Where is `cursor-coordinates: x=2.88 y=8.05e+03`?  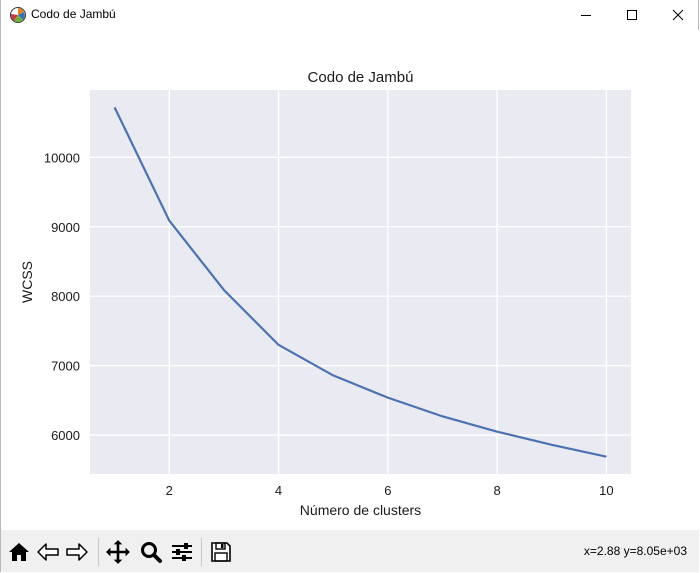 cursor-coordinates: x=2.88 y=8.05e+03 is located at coordinates (635, 551).